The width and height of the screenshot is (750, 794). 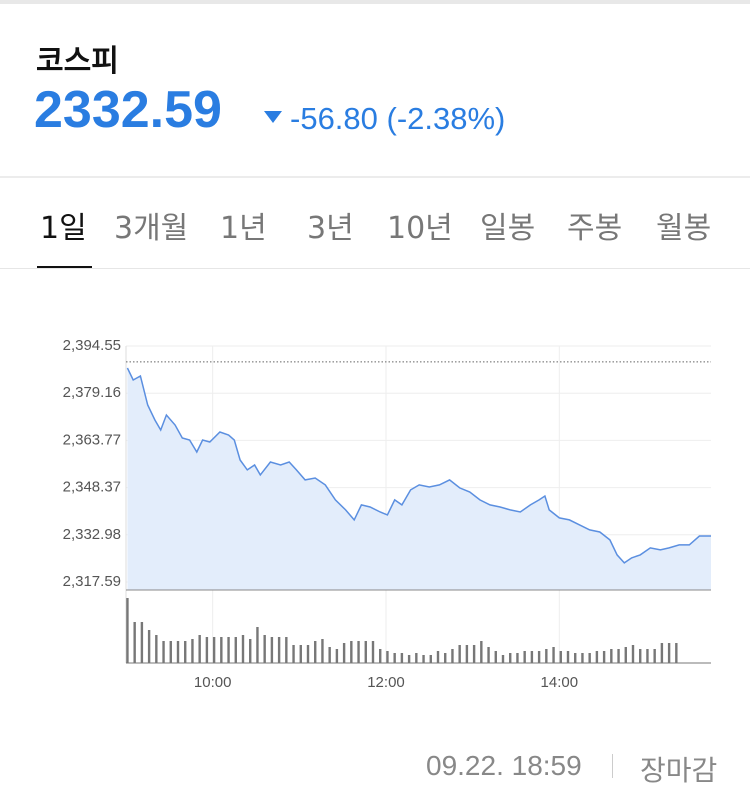 I want to click on x-tick-label: 10:00, so click(x=213, y=682).